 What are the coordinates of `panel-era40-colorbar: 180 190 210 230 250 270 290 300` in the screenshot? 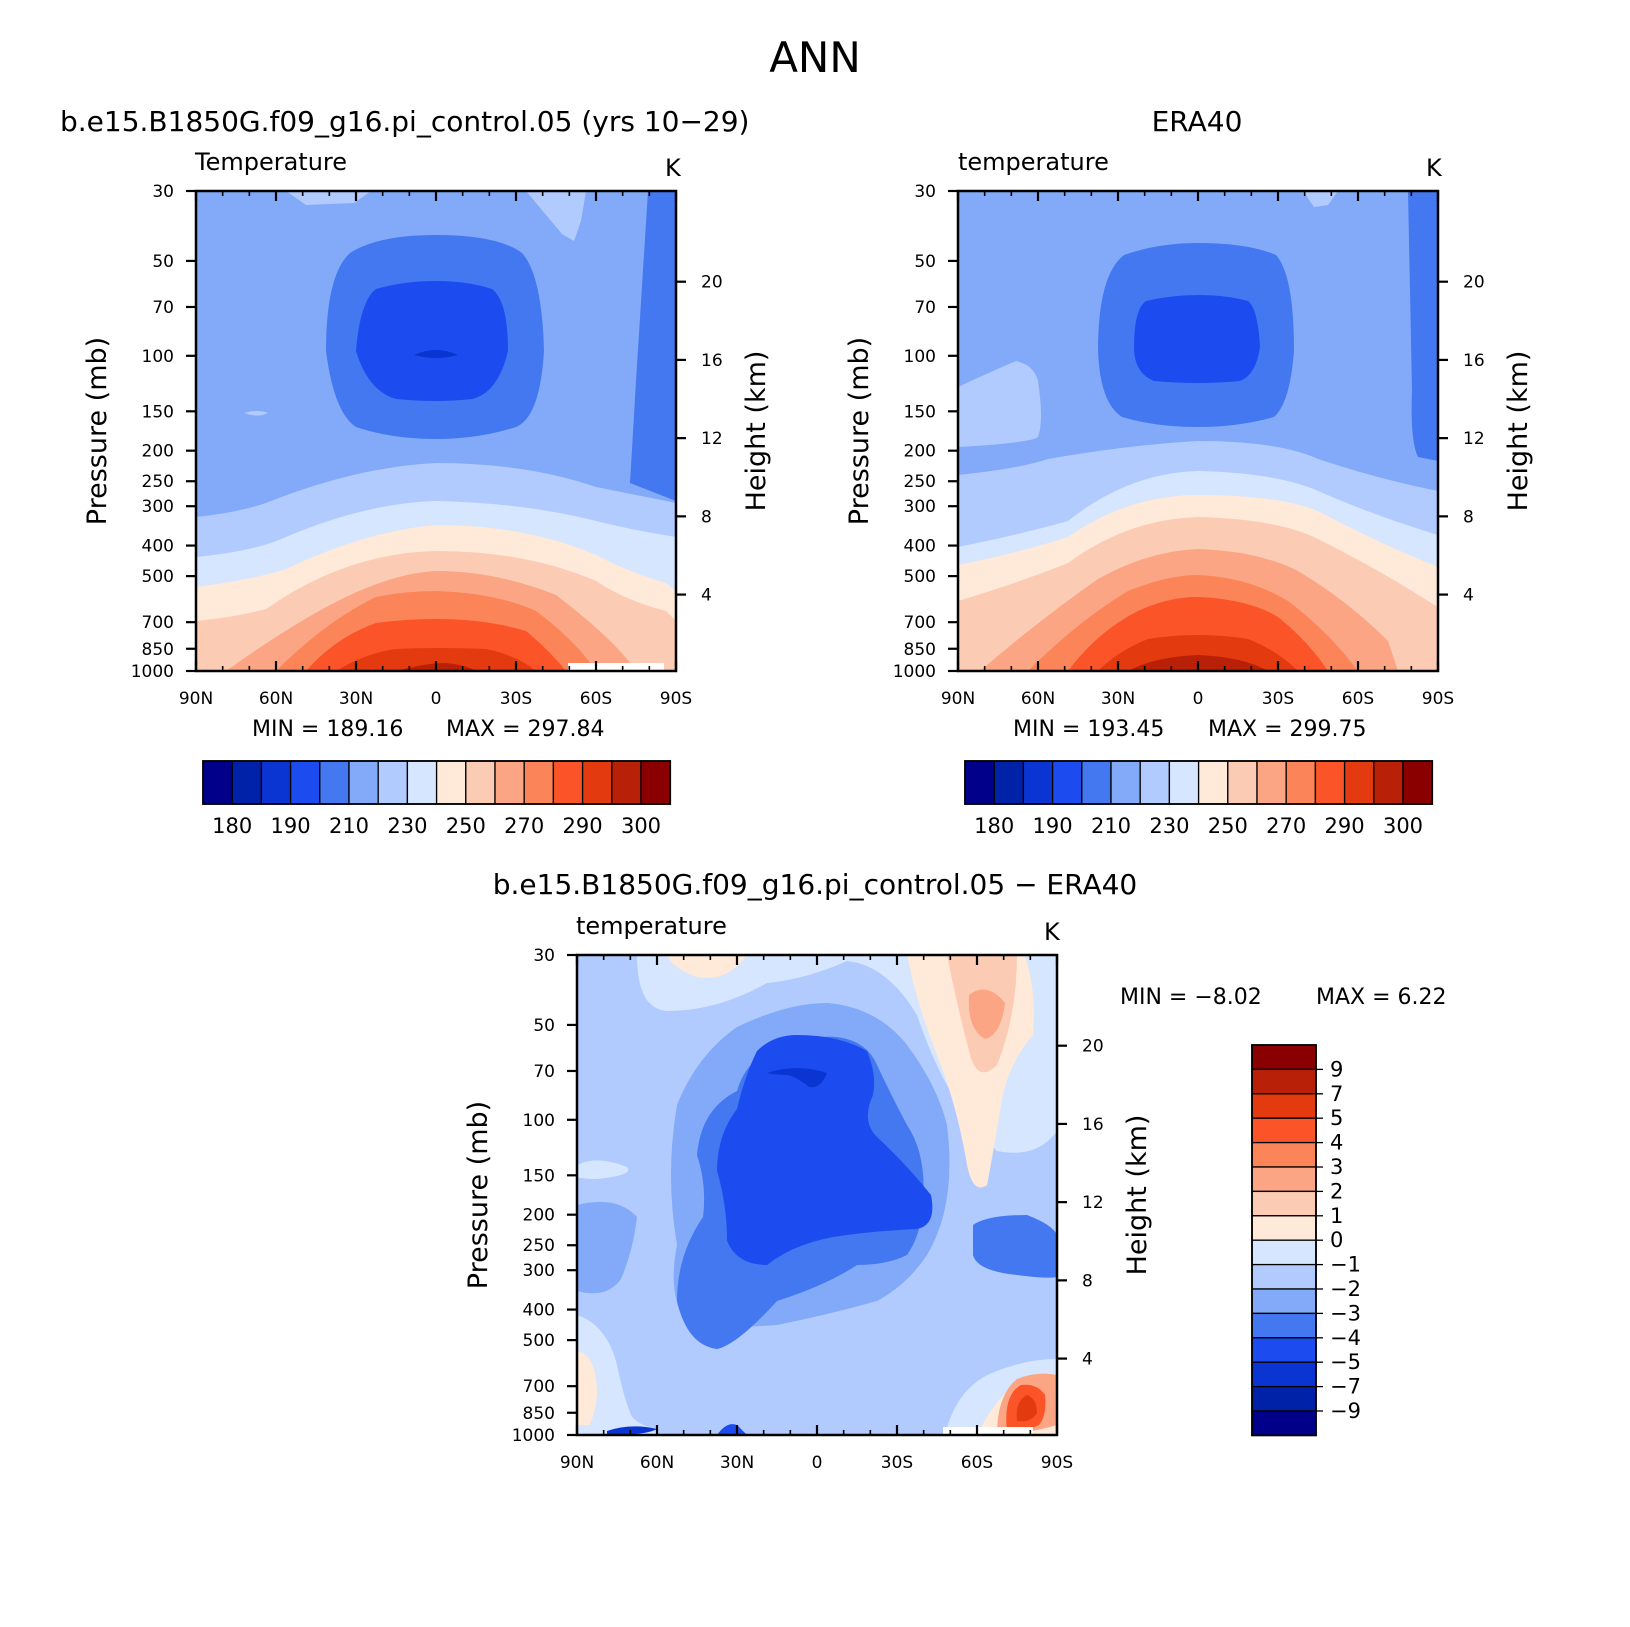 It's located at (1199, 799).